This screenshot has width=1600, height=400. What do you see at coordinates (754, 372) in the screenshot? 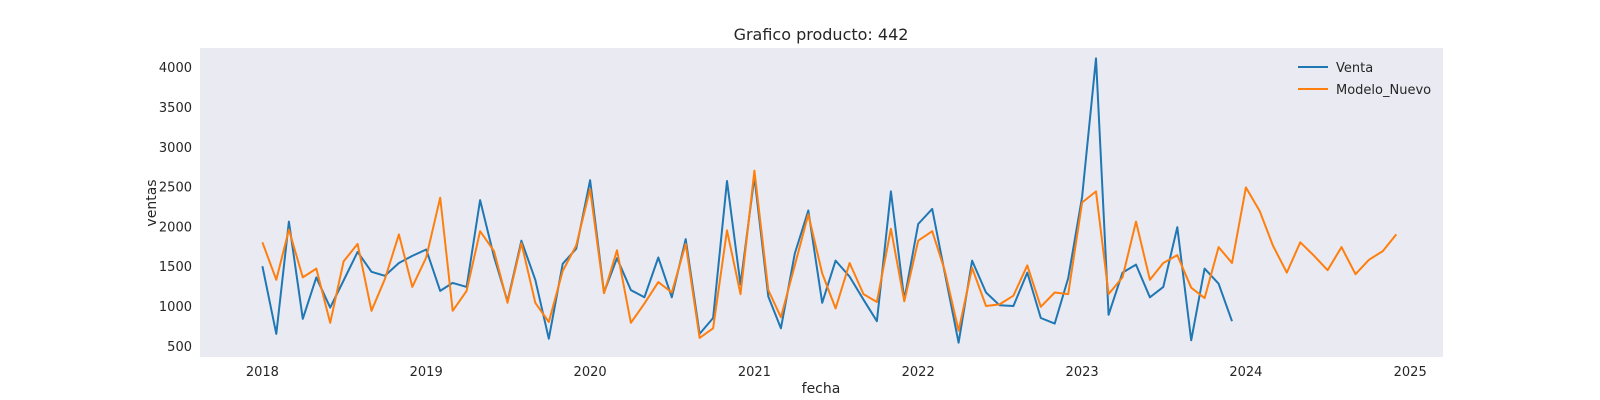
I see `x-tick-label: 2021` at bounding box center [754, 372].